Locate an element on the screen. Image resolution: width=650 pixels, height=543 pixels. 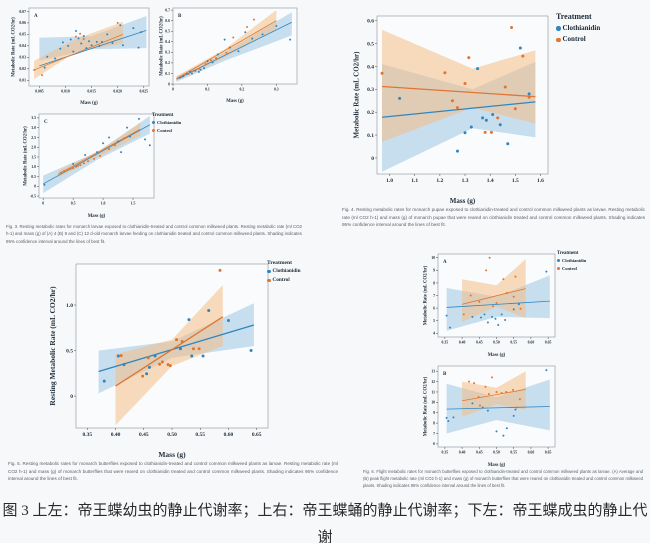
svg-text: 1.3 is located at coordinates (465, 181).